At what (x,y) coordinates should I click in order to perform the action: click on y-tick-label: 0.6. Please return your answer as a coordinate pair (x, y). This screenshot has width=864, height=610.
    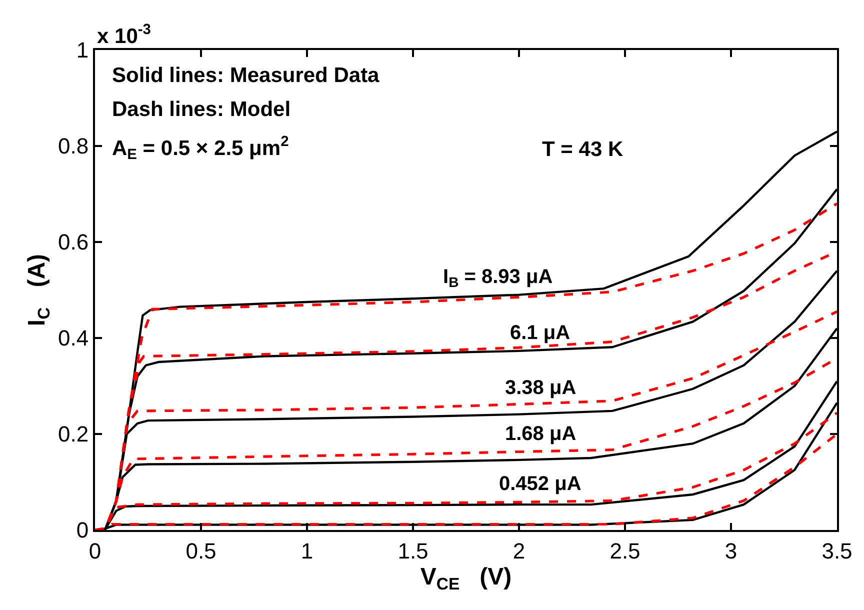
    Looking at the image, I should click on (73, 242).